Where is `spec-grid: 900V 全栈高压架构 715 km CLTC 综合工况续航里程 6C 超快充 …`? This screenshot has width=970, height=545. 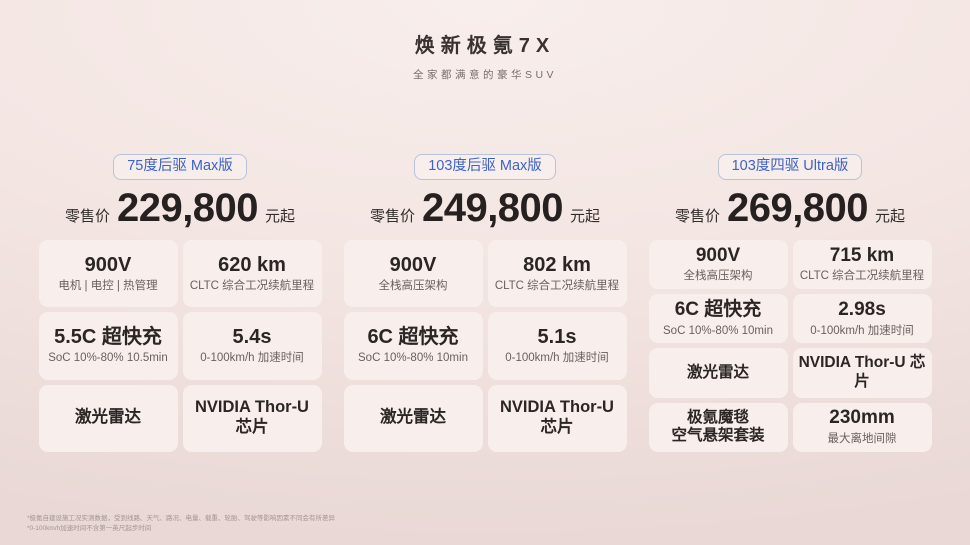 spec-grid: 900V 全栈高压架构 715 km CLTC 综合工况续航里程 6C 超快充 … is located at coordinates (790, 345).